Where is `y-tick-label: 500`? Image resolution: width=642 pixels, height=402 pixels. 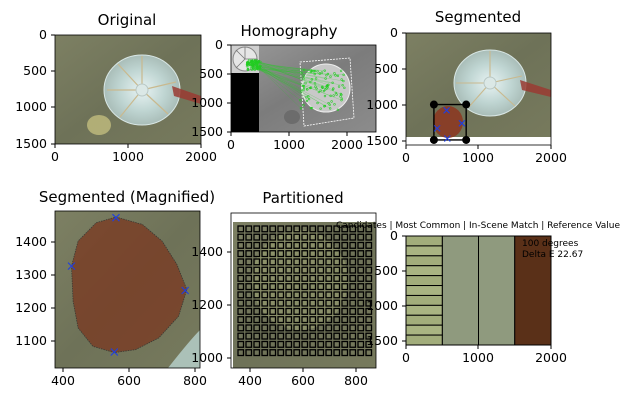
y-tick-label: 500 is located at coordinates (386, 270).